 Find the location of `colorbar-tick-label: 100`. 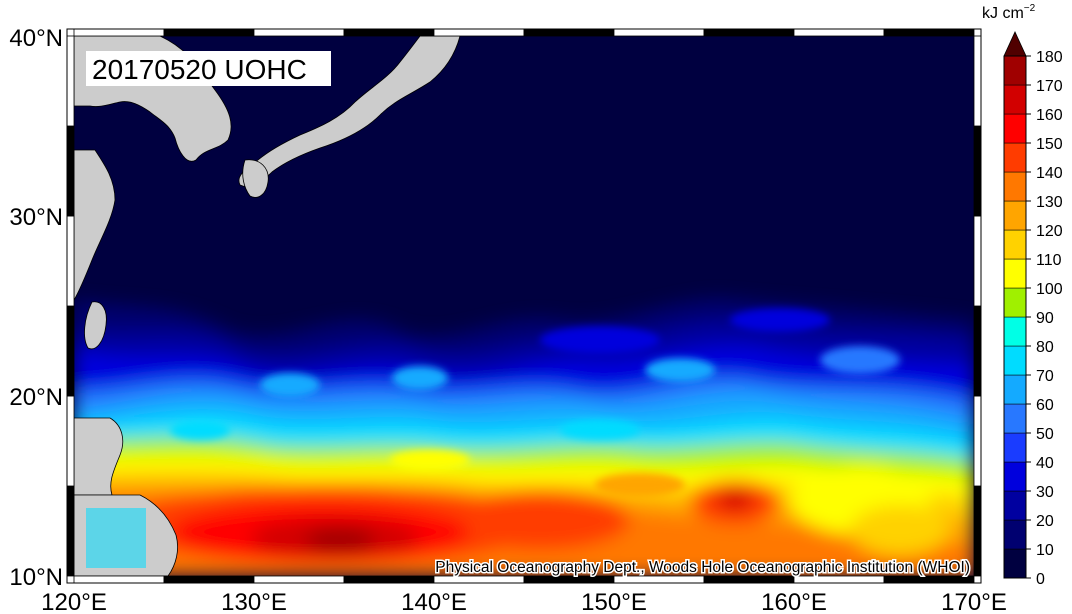

colorbar-tick-label: 100 is located at coordinates (1049, 289).